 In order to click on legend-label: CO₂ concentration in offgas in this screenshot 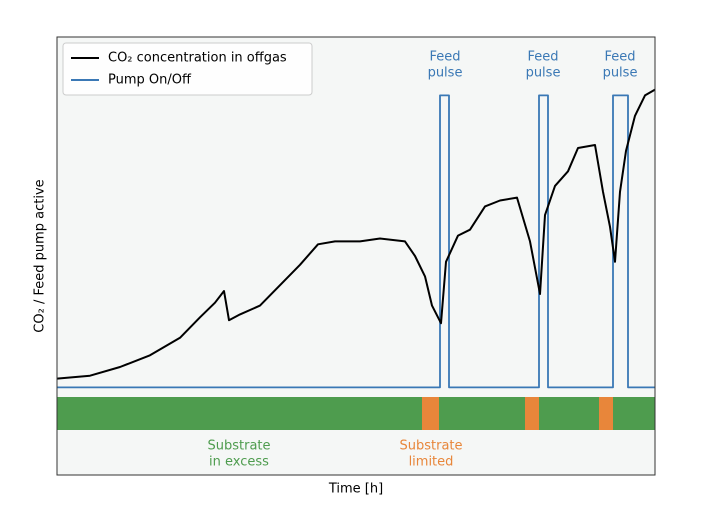, I will do `click(197, 58)`.